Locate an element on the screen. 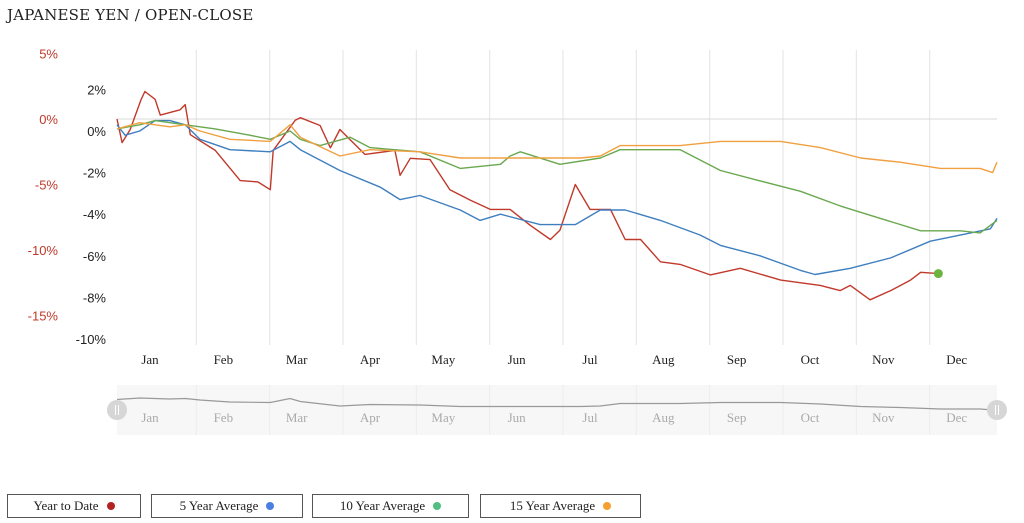 This screenshot has width=1024, height=523. navigator-x-label: Aug is located at coordinates (663, 417).